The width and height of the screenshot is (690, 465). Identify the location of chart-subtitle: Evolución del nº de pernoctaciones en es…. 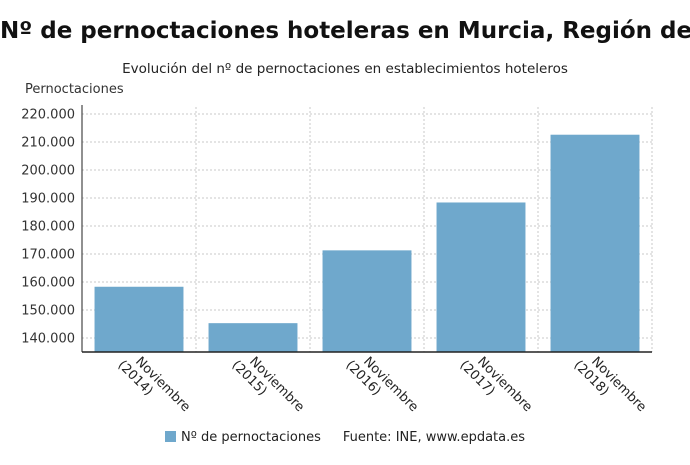
(345, 69).